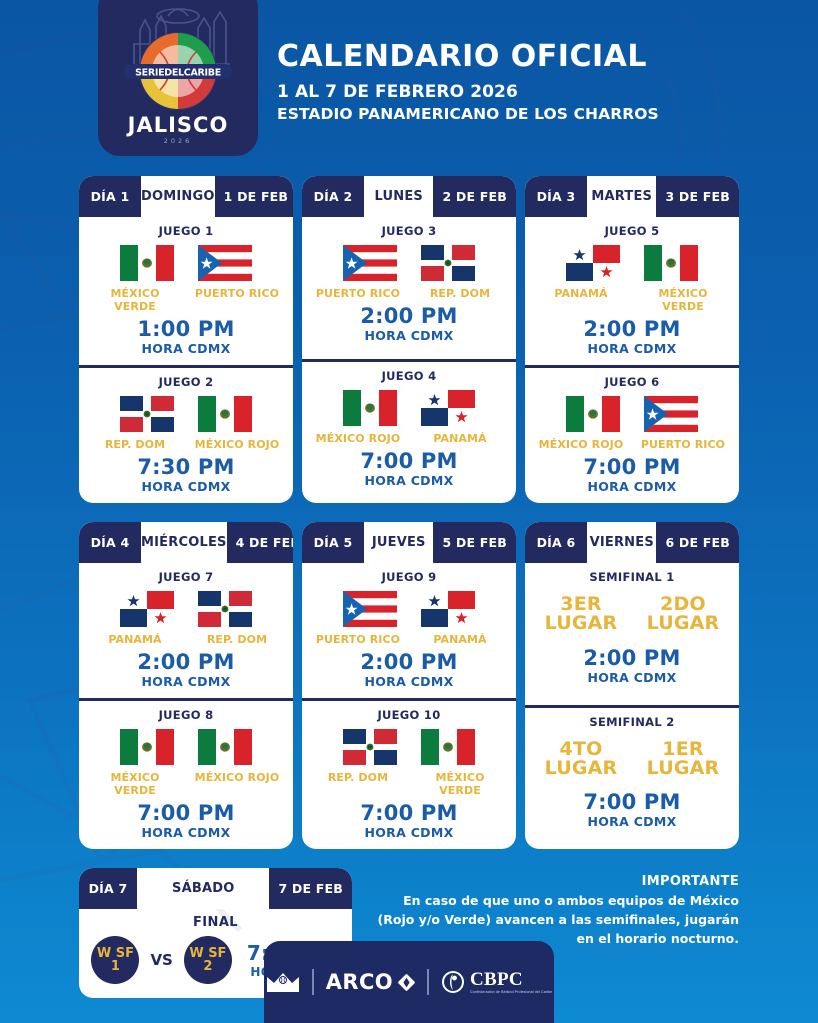 This screenshot has height=1023, width=818. What do you see at coordinates (632, 382) in the screenshot?
I see `game-label: JUEGO 6` at bounding box center [632, 382].